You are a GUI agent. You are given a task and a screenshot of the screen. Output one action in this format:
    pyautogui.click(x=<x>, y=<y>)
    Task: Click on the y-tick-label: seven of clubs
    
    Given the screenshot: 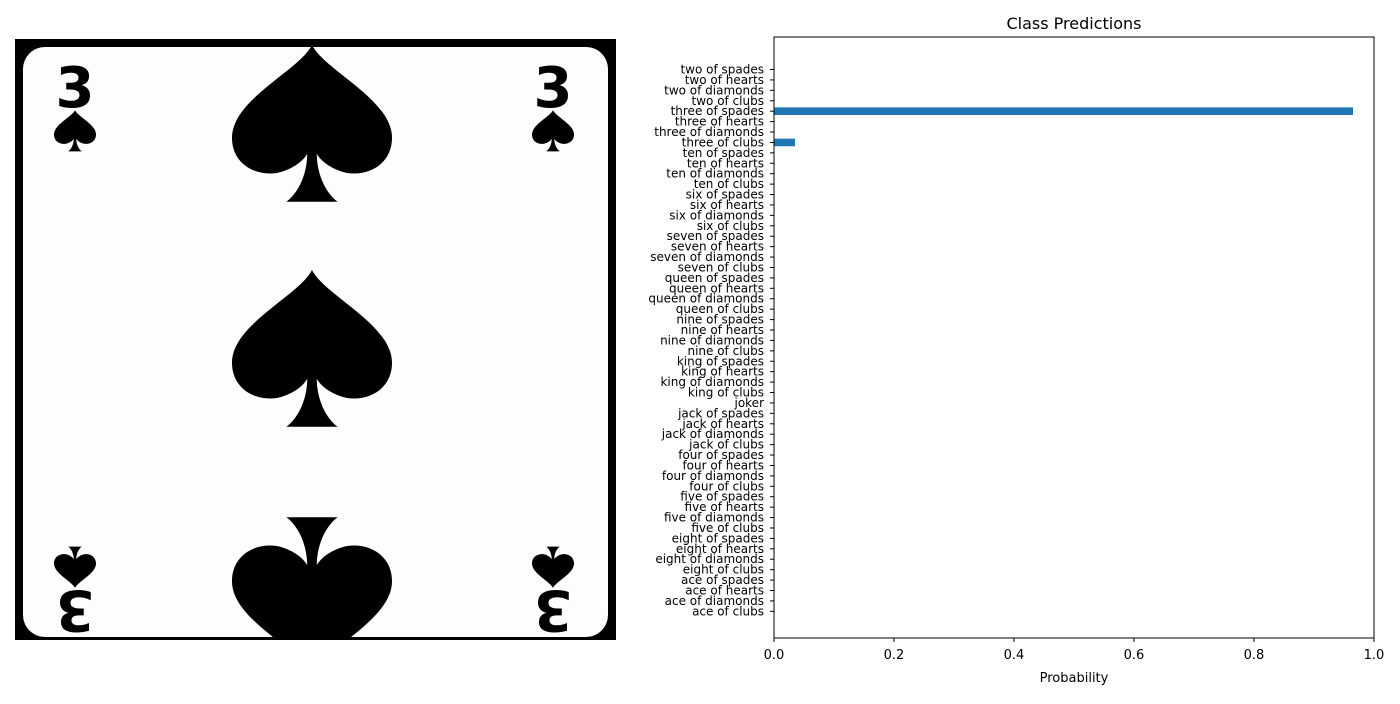 What is the action you would take?
    pyautogui.click(x=721, y=267)
    